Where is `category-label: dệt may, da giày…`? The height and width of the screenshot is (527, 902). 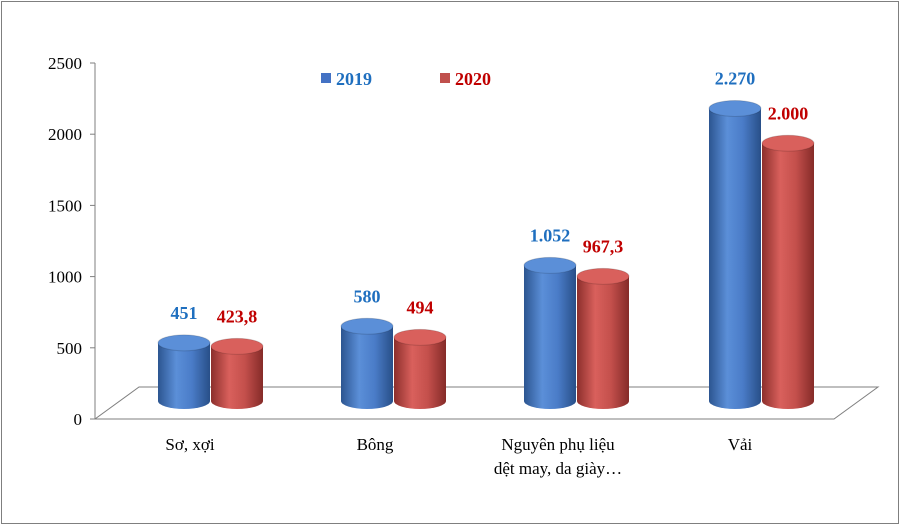
category-label: dệt may, da giày… is located at coordinates (558, 468).